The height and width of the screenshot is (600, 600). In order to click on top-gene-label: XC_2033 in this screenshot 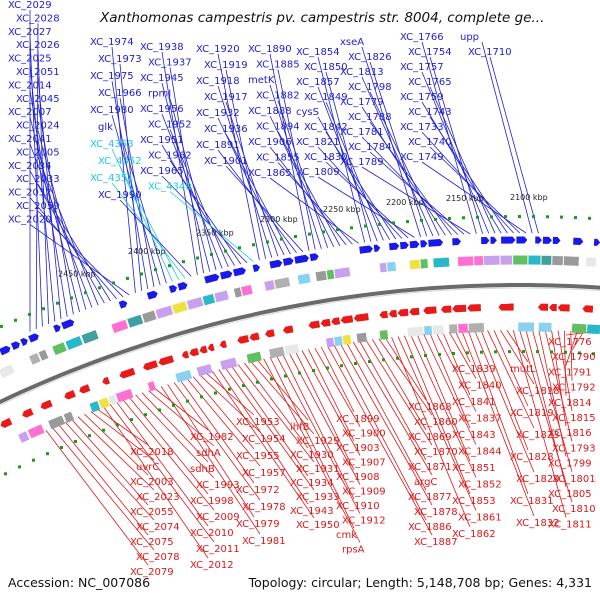, I will do `click(38, 179)`.